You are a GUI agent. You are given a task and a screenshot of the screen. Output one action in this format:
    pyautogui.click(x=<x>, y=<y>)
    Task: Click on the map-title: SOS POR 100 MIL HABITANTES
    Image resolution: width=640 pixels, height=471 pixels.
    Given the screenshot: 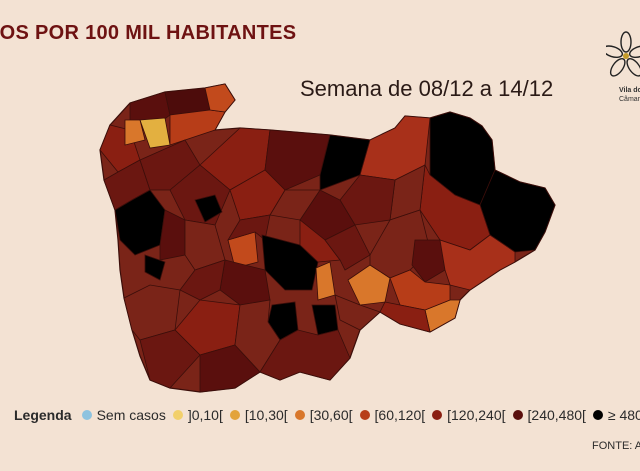 What is the action you would take?
    pyautogui.click(x=148, y=33)
    